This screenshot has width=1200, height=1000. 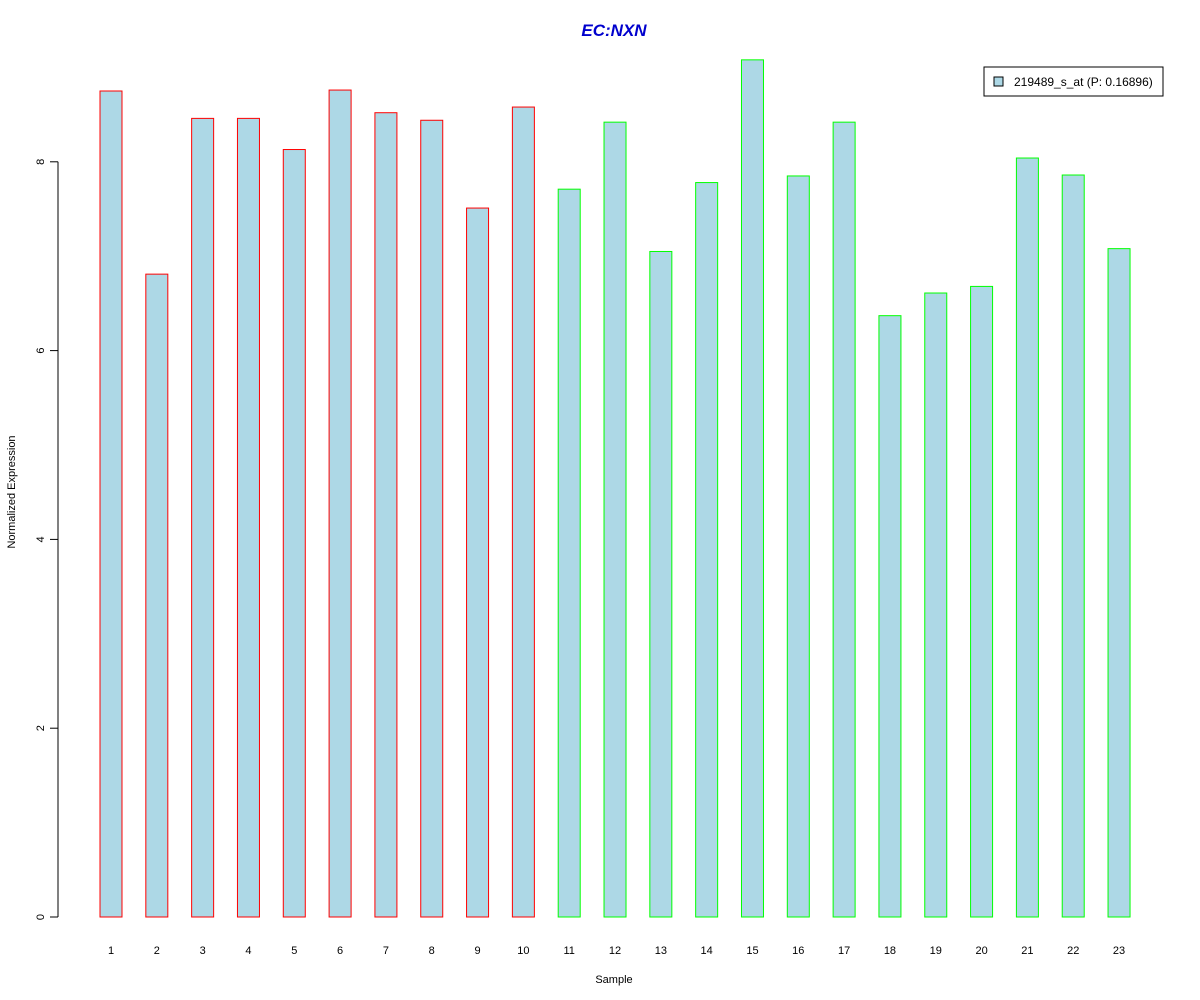 What do you see at coordinates (614, 30) in the screenshot?
I see `chart-title: EC:NXN` at bounding box center [614, 30].